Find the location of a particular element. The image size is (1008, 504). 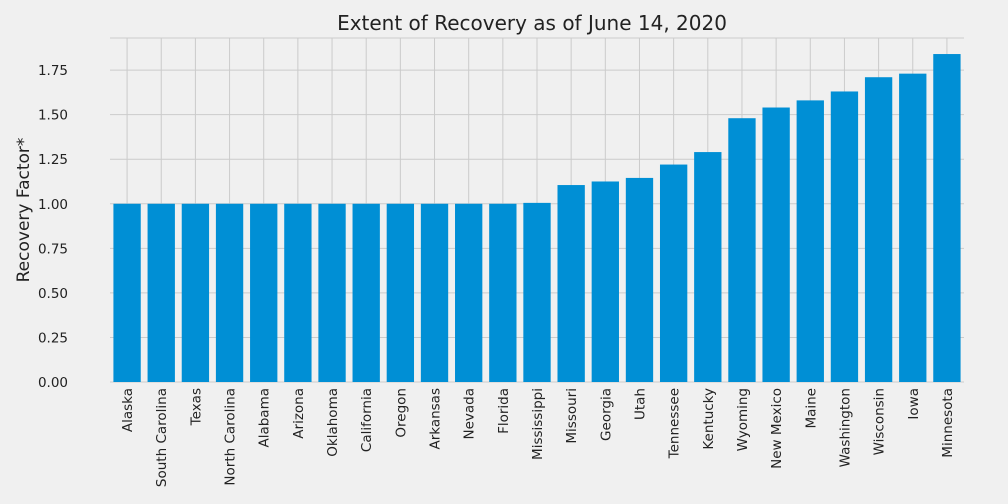

bar-florida is located at coordinates (503, 292).